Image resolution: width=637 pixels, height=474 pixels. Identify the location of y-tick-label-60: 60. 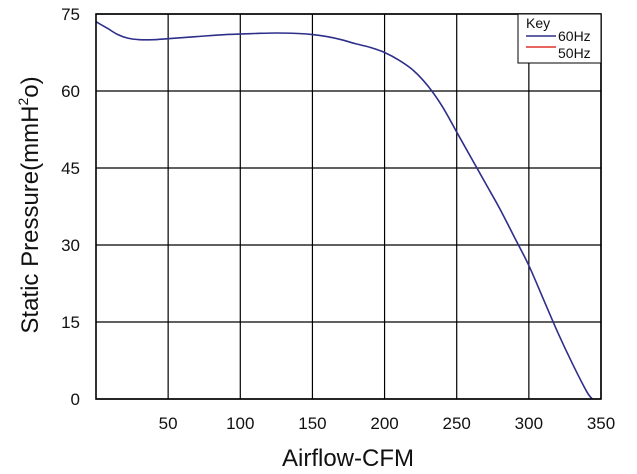
(70, 91).